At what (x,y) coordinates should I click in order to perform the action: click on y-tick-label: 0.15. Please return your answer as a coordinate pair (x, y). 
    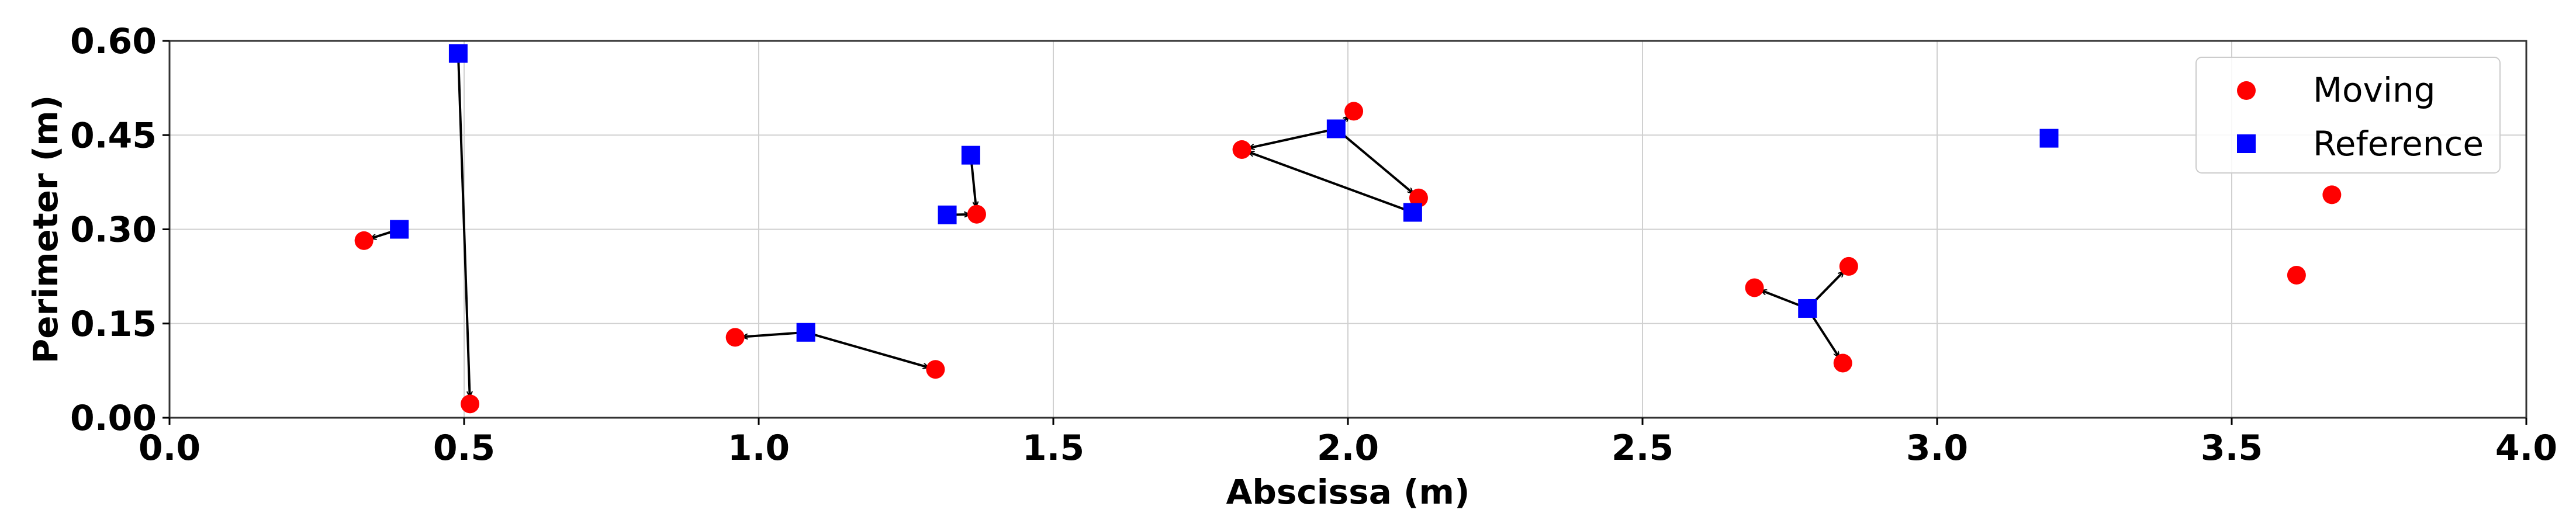
    Looking at the image, I should click on (113, 324).